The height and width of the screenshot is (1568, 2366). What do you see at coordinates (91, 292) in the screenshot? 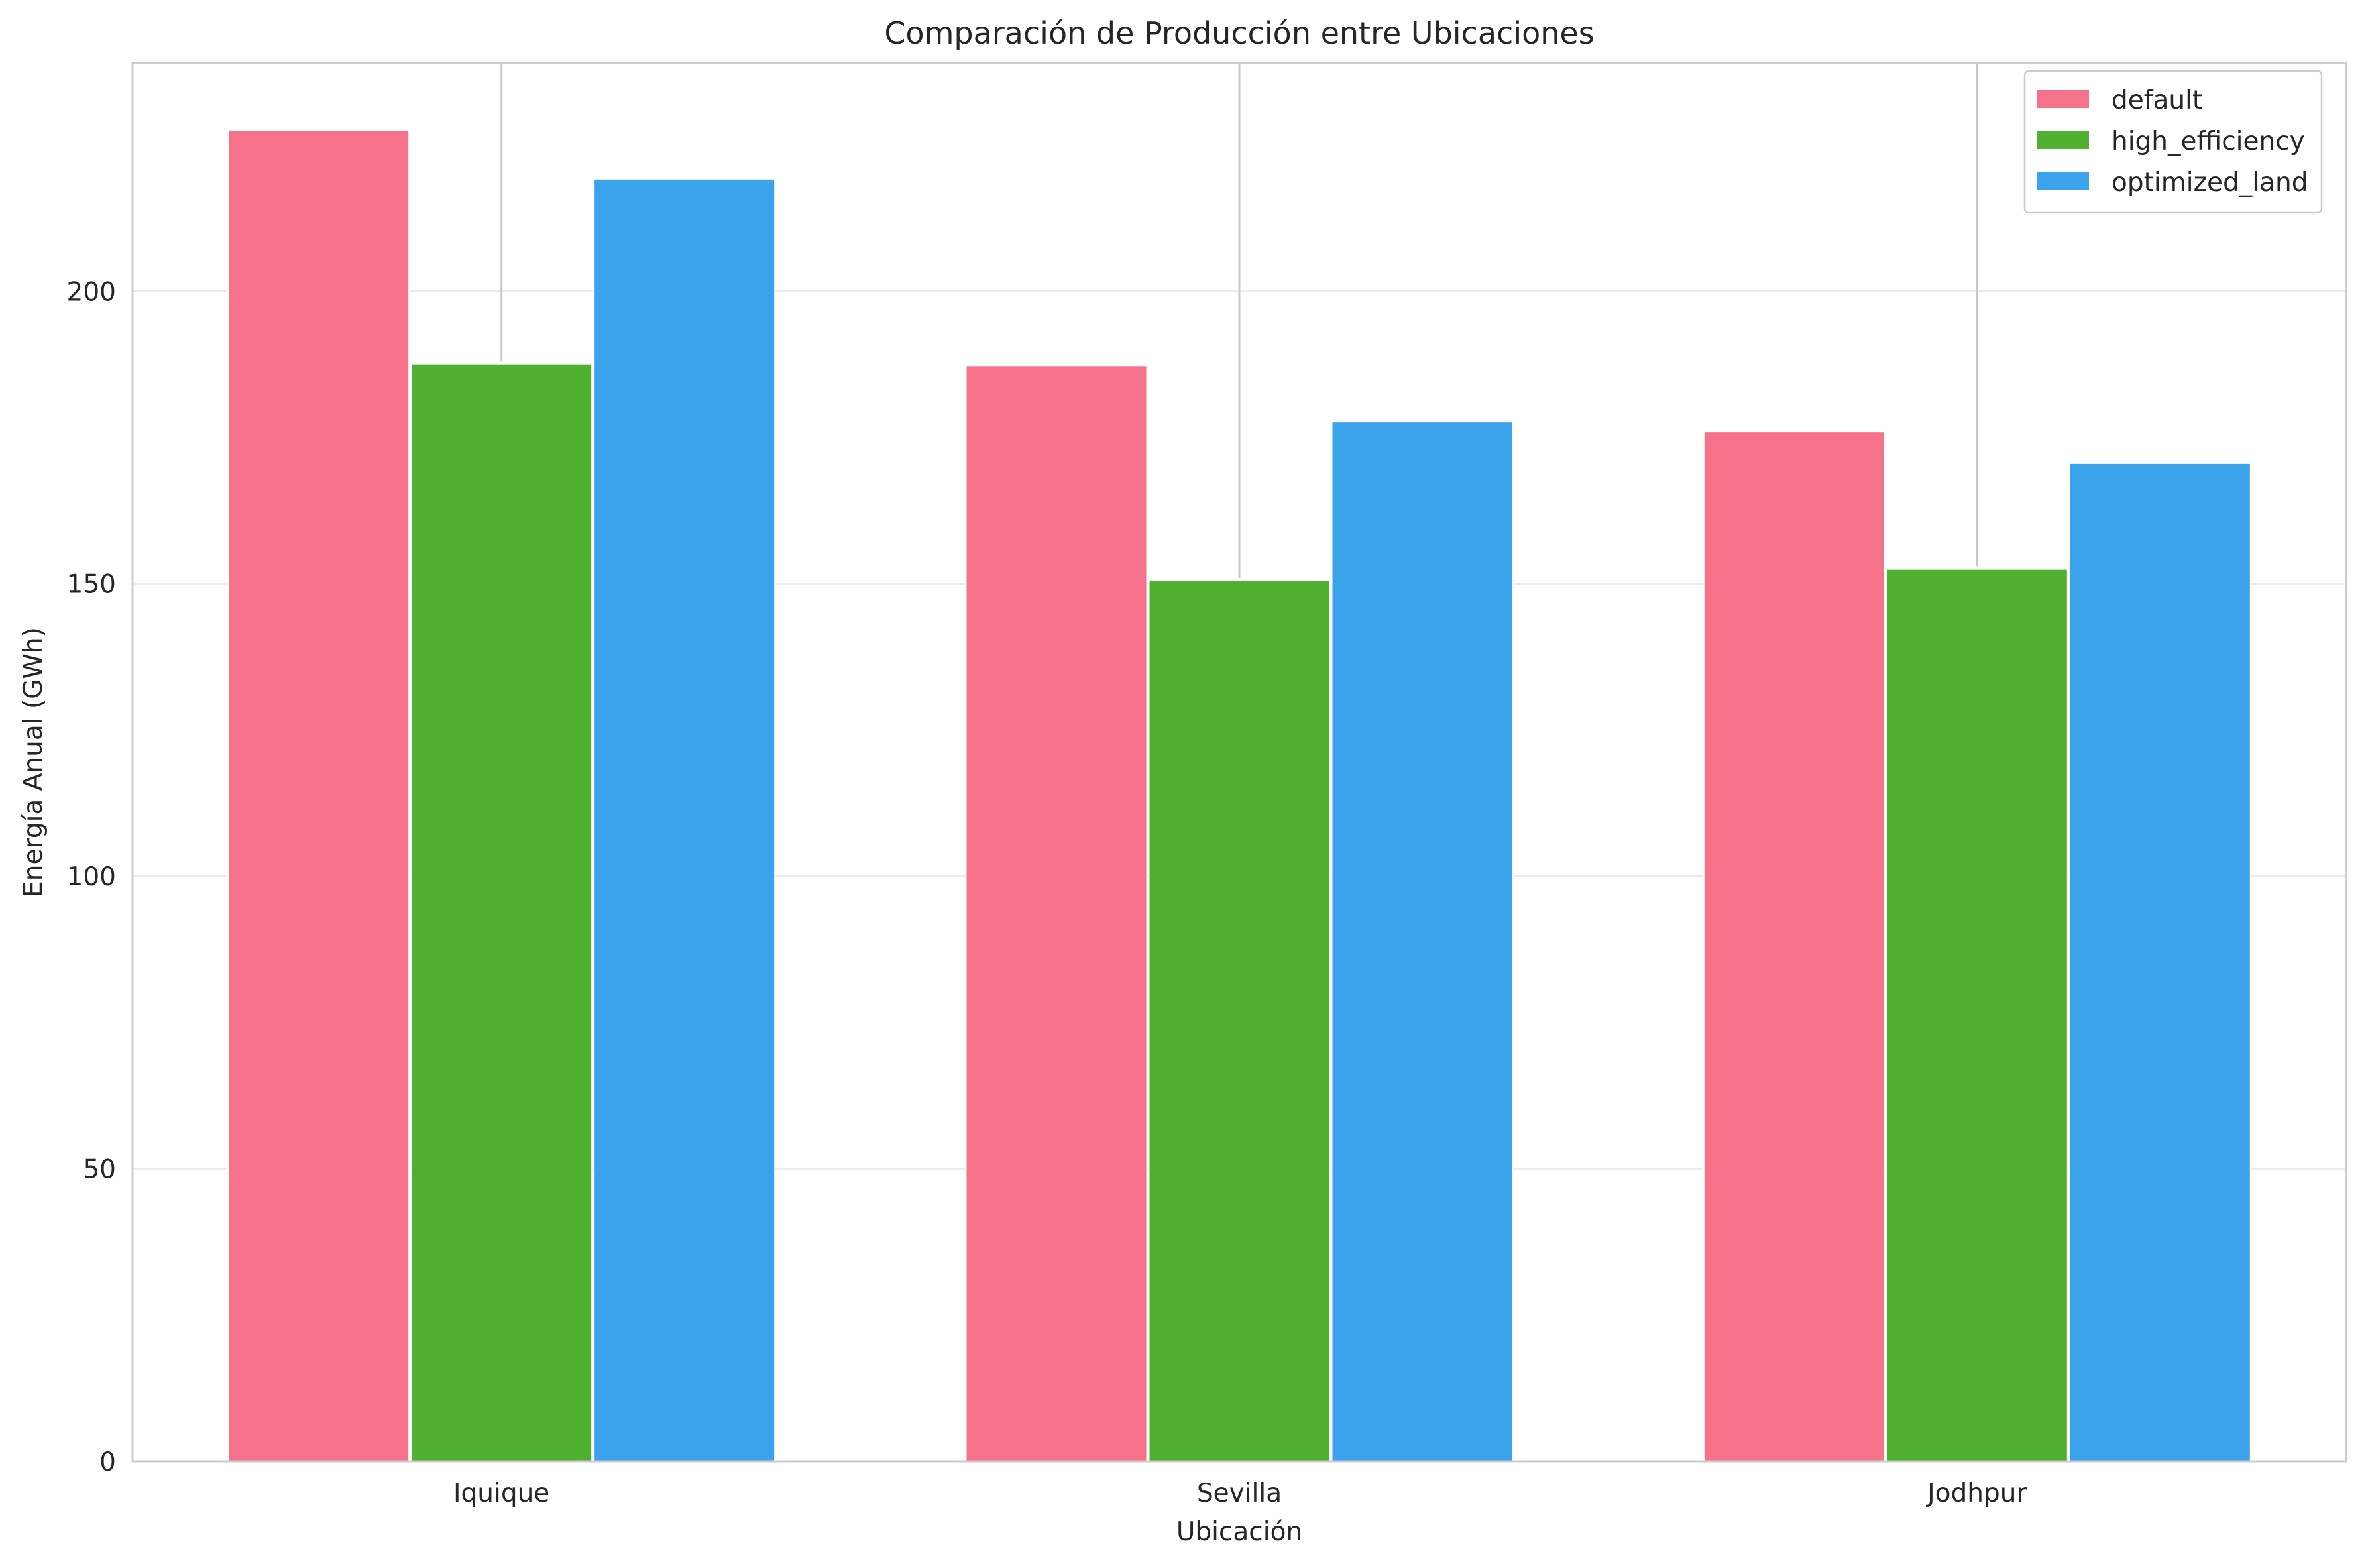
I see `y-tick-label: 200` at bounding box center [91, 292].